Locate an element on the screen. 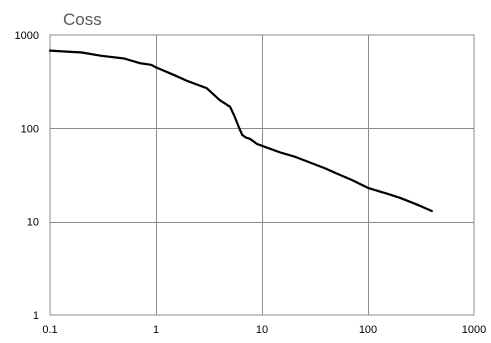 The width and height of the screenshot is (491, 343). x-tick-label: 1000 is located at coordinates (474, 330).